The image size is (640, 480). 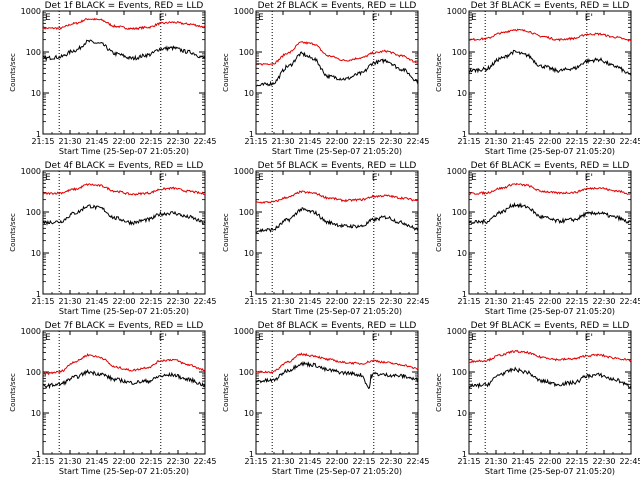 What do you see at coordinates (337, 326) in the screenshot?
I see `chart-title: Det 8f BLACK = Events, RED = LLD` at bounding box center [337, 326].